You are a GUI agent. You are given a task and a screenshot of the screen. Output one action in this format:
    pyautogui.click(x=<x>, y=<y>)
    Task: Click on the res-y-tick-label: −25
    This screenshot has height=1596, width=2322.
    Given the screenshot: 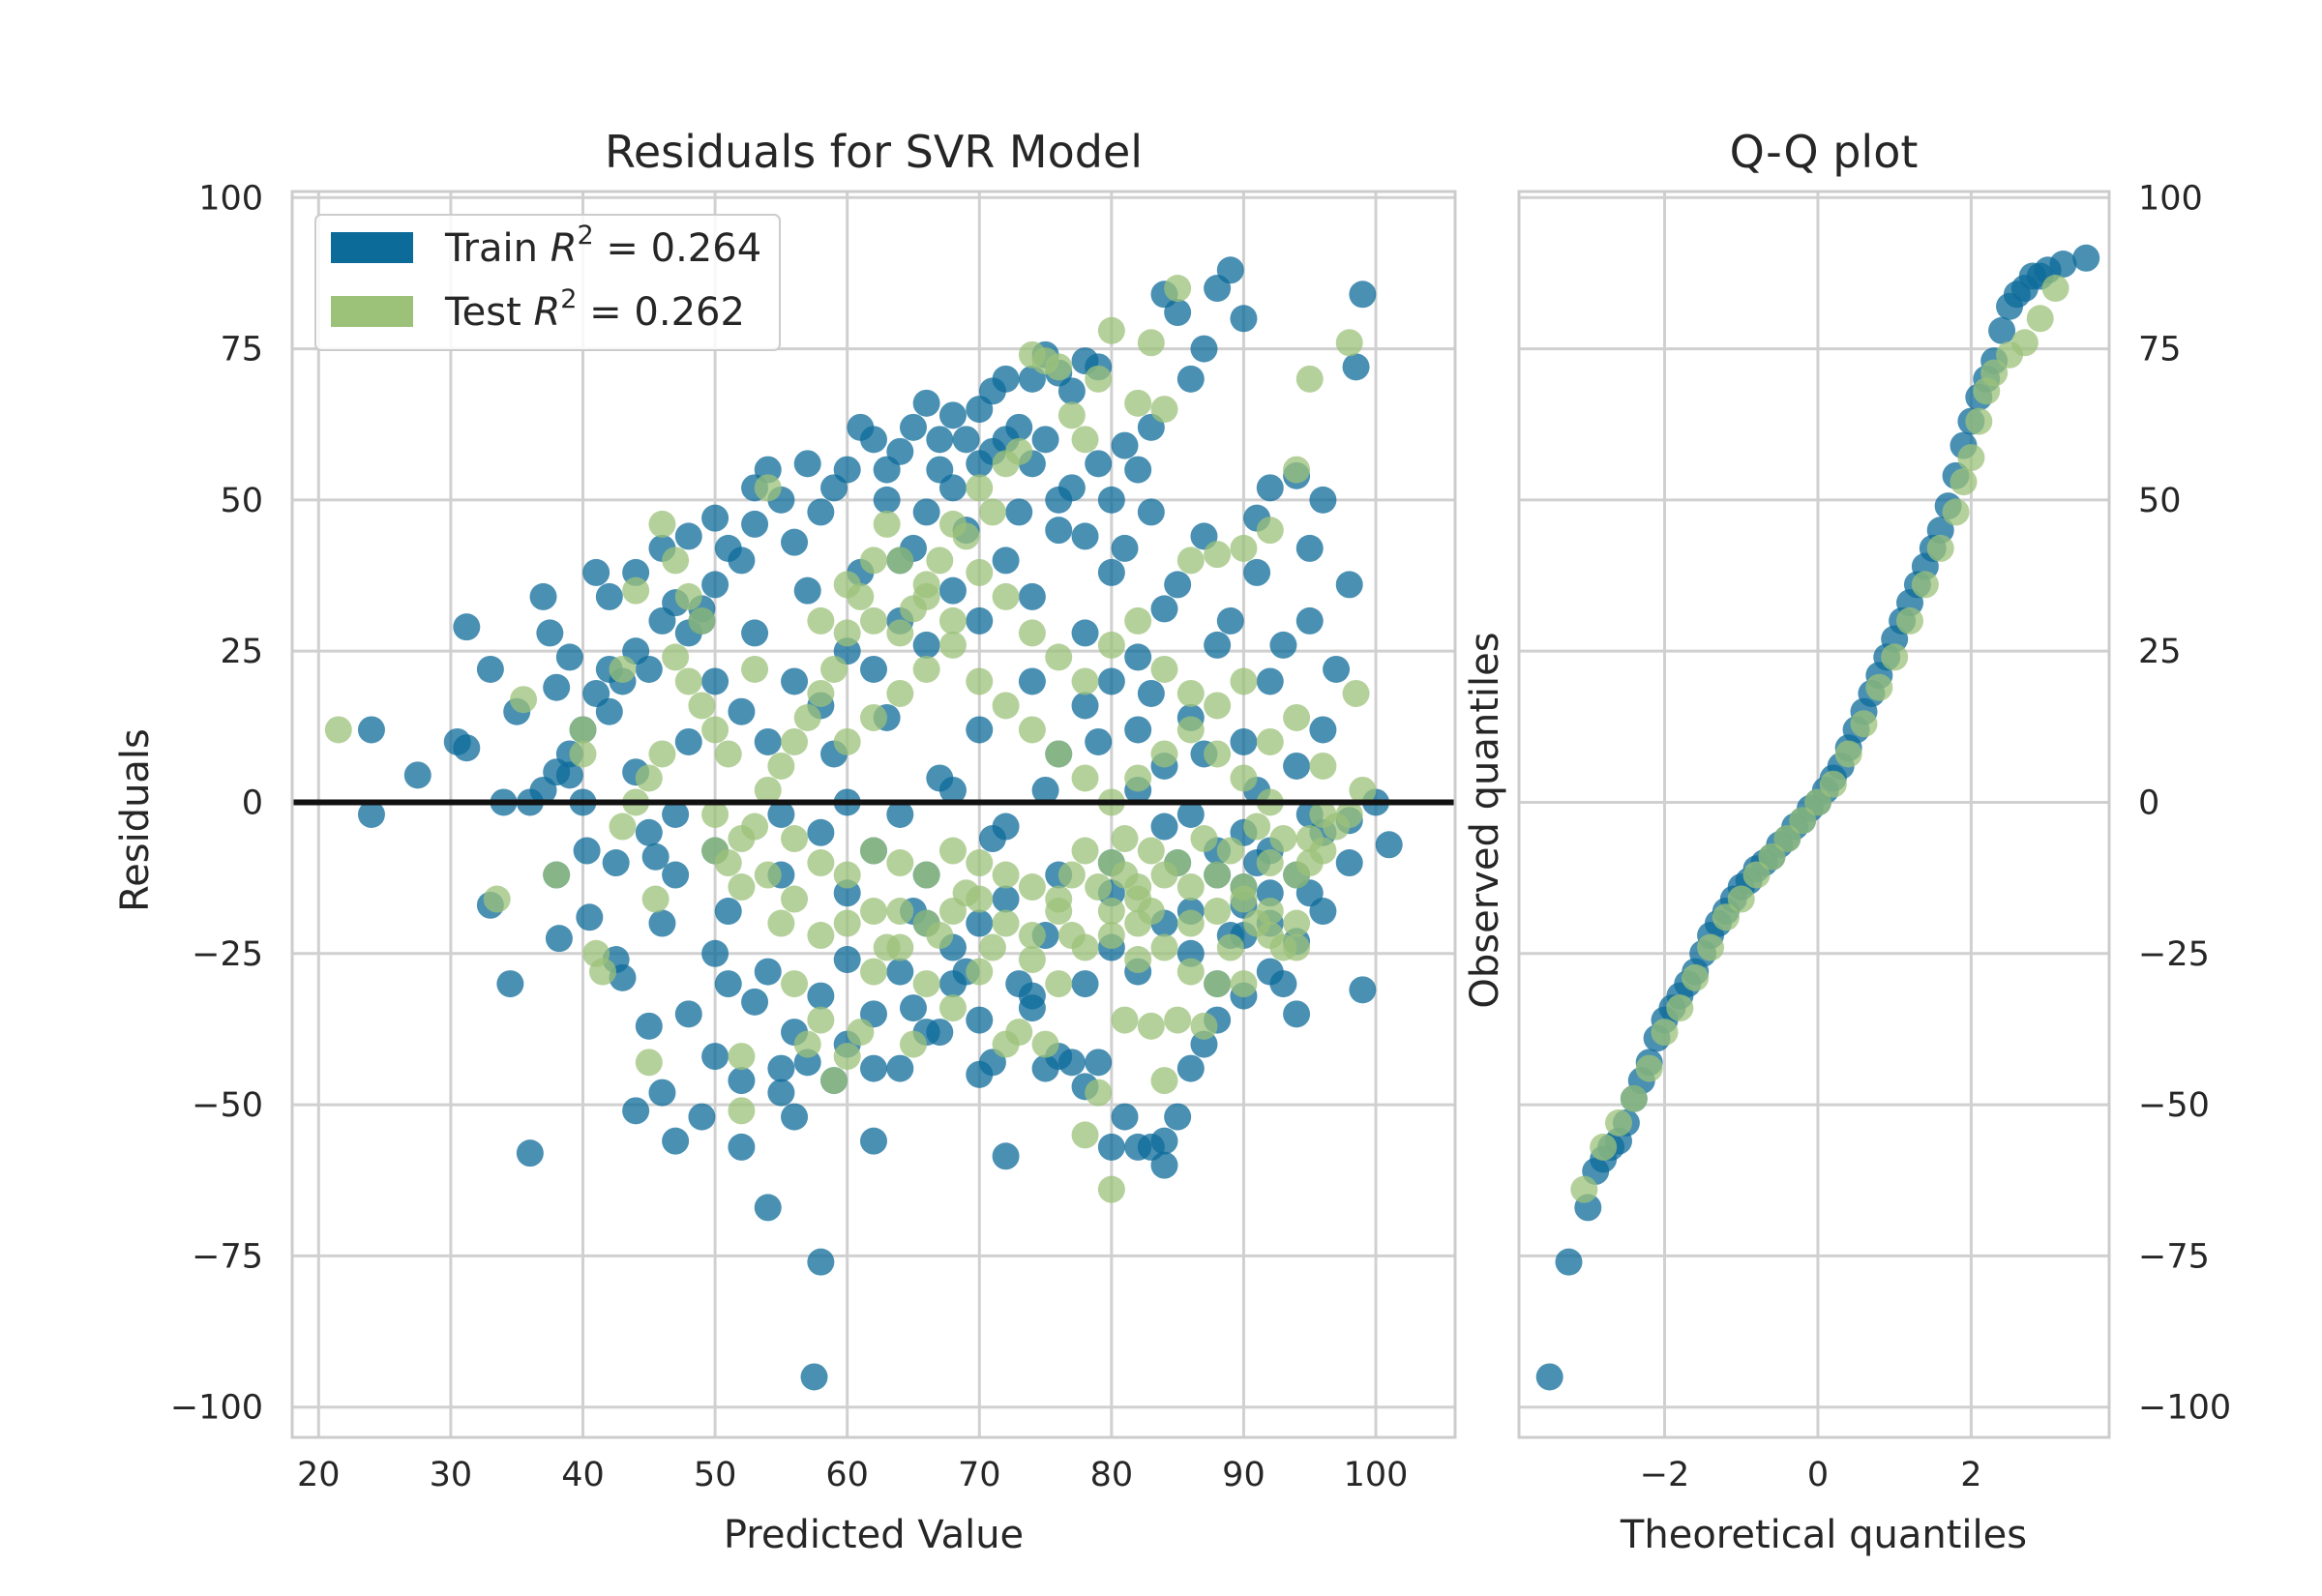 What is the action you would take?
    pyautogui.click(x=227, y=954)
    